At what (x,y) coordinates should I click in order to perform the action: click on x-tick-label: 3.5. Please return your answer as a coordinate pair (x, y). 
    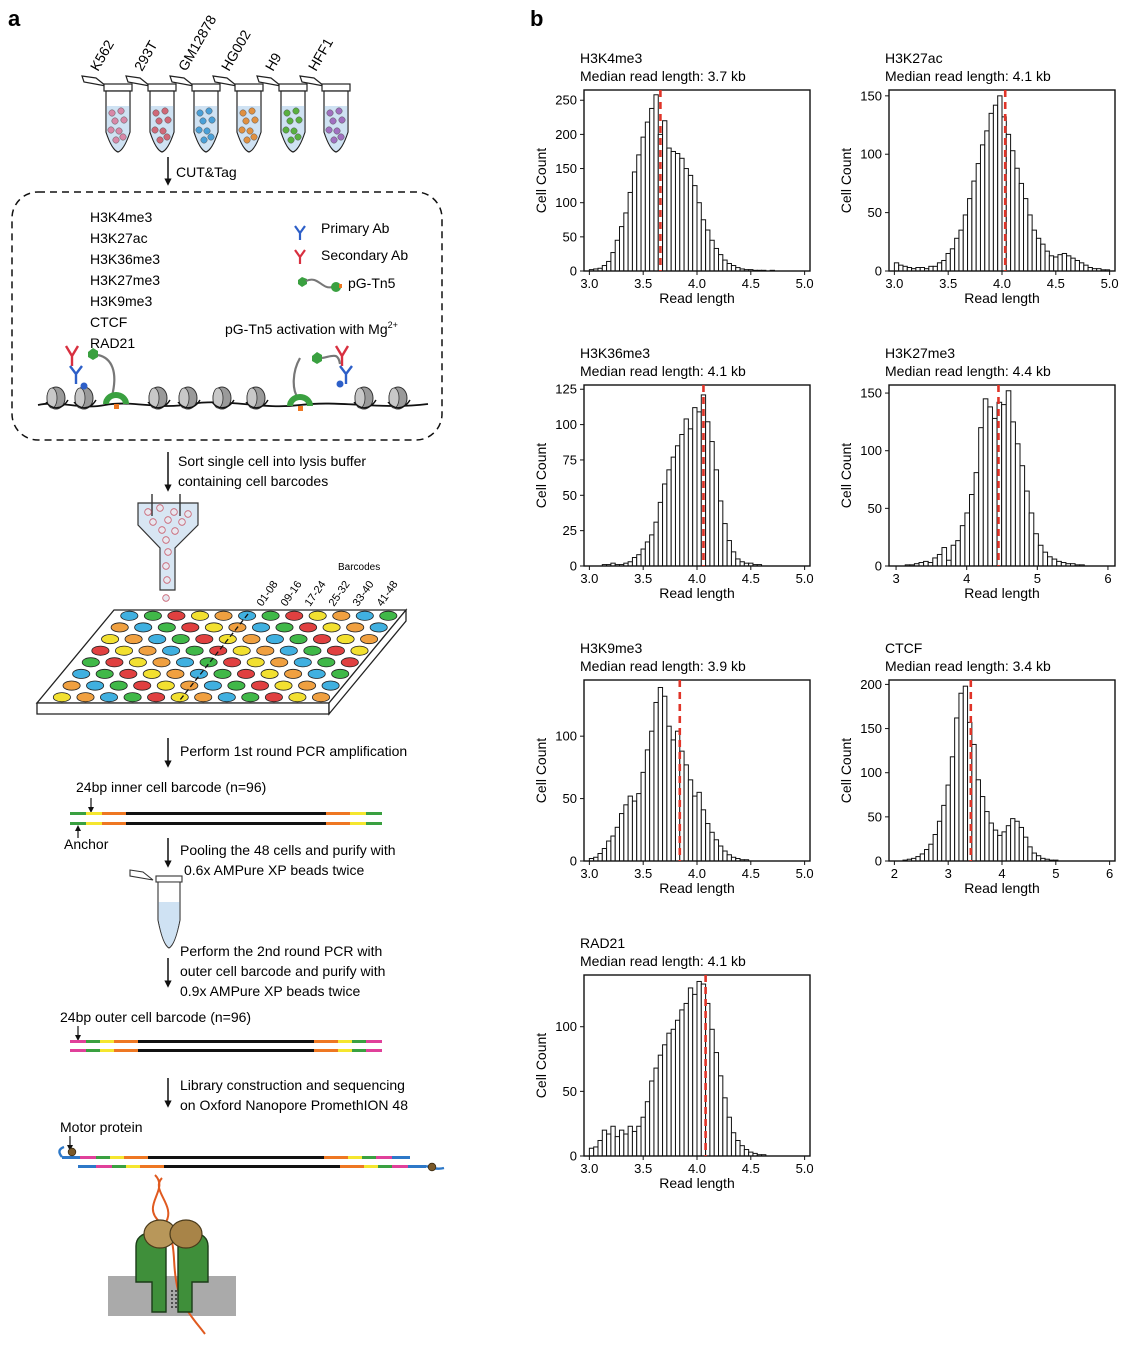
    Looking at the image, I should click on (948, 283).